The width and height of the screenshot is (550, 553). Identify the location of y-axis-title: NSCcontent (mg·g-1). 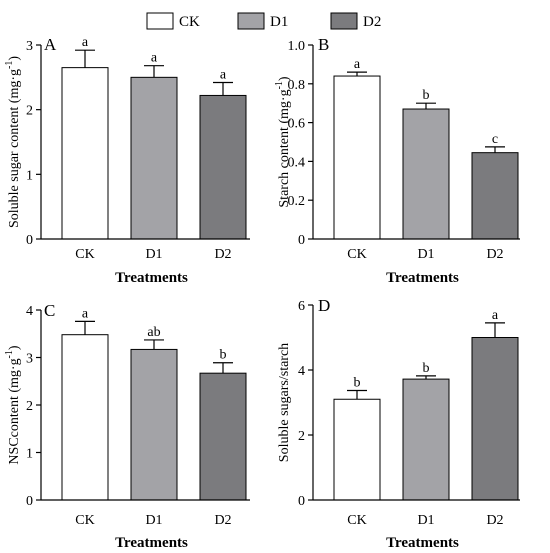
(13, 405).